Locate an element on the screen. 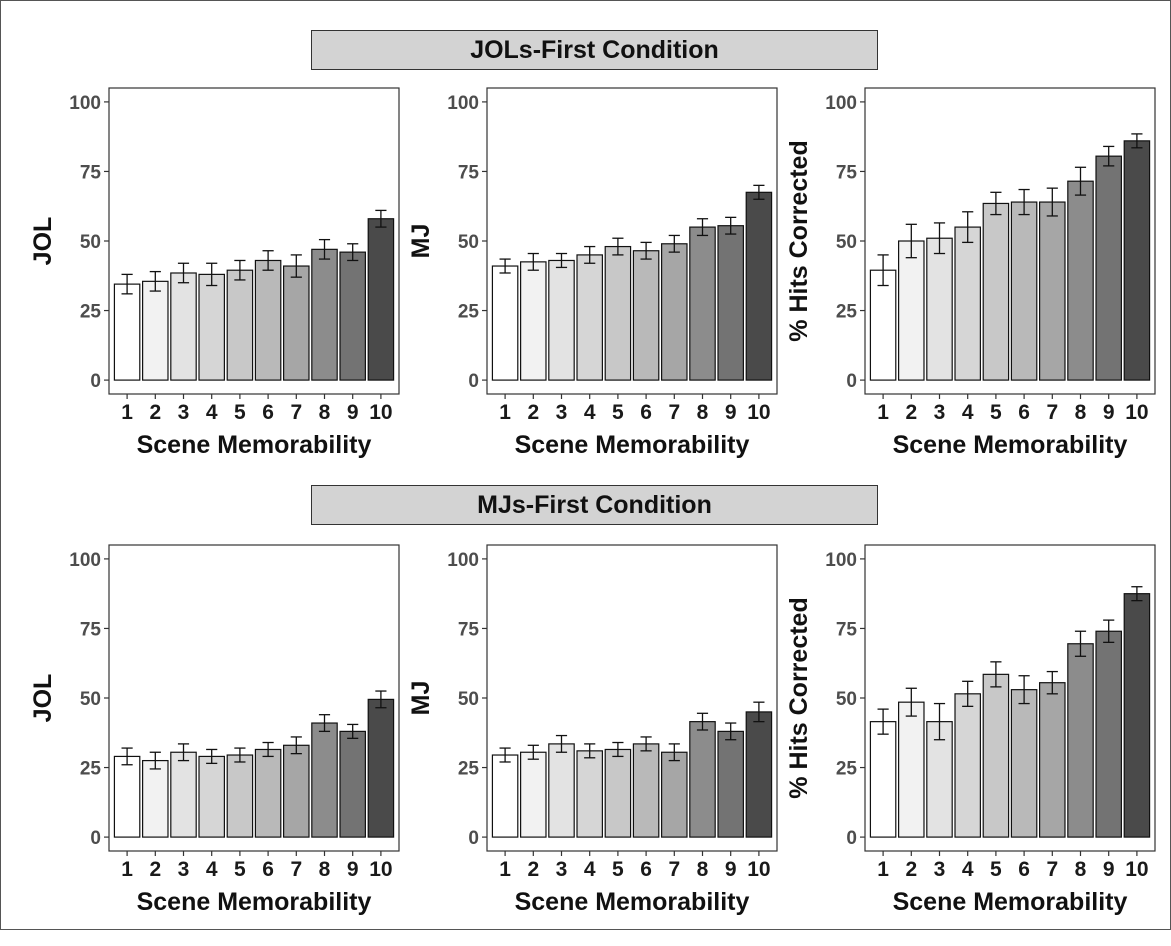 This screenshot has width=1171, height=946. y-axis-title: % Hits Corrected is located at coordinates (799, 697).